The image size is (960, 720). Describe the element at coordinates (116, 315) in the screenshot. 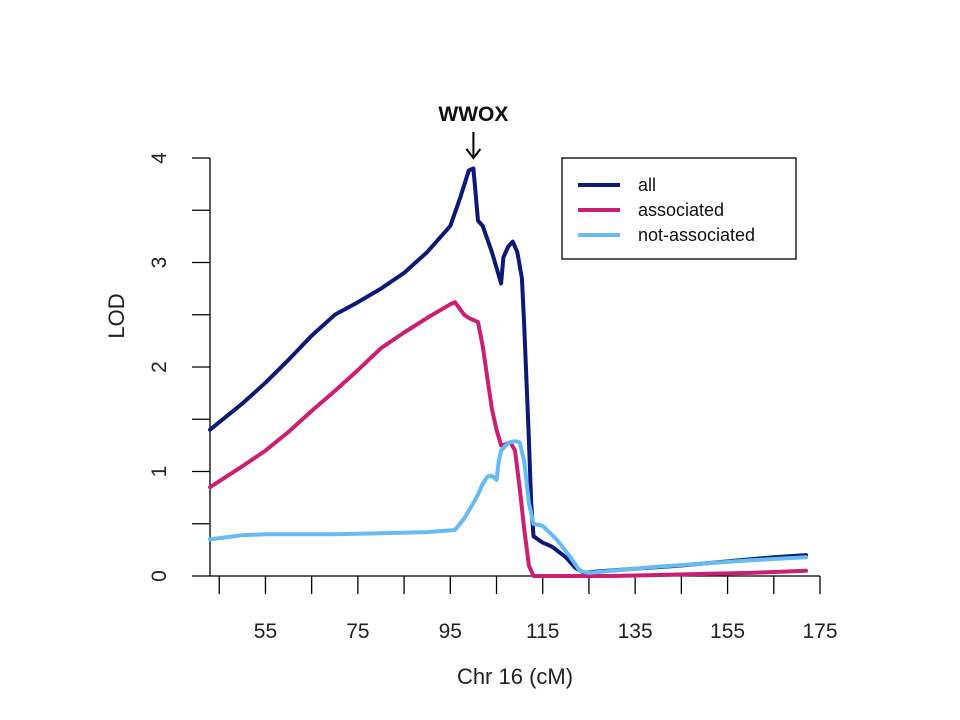

I see `y-axis-title: LOD` at that location.